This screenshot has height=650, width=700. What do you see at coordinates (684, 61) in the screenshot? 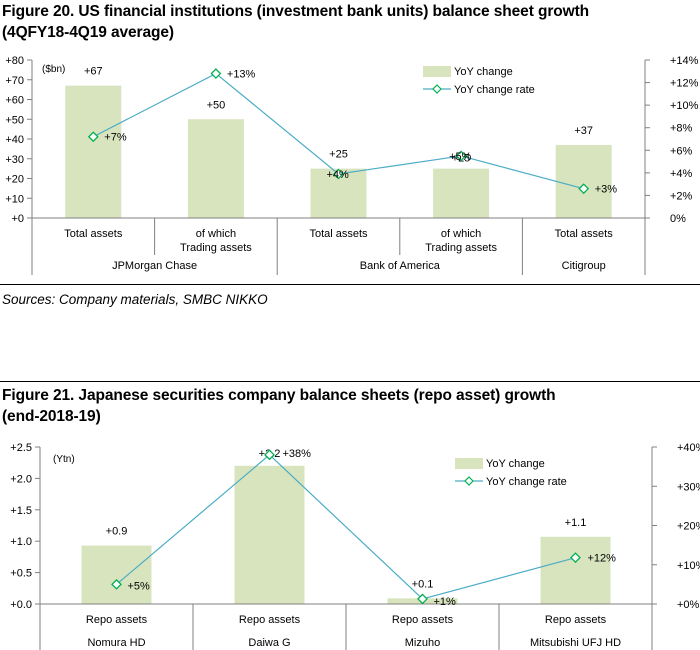
I see `right-tick-label: +14%` at bounding box center [684, 61].